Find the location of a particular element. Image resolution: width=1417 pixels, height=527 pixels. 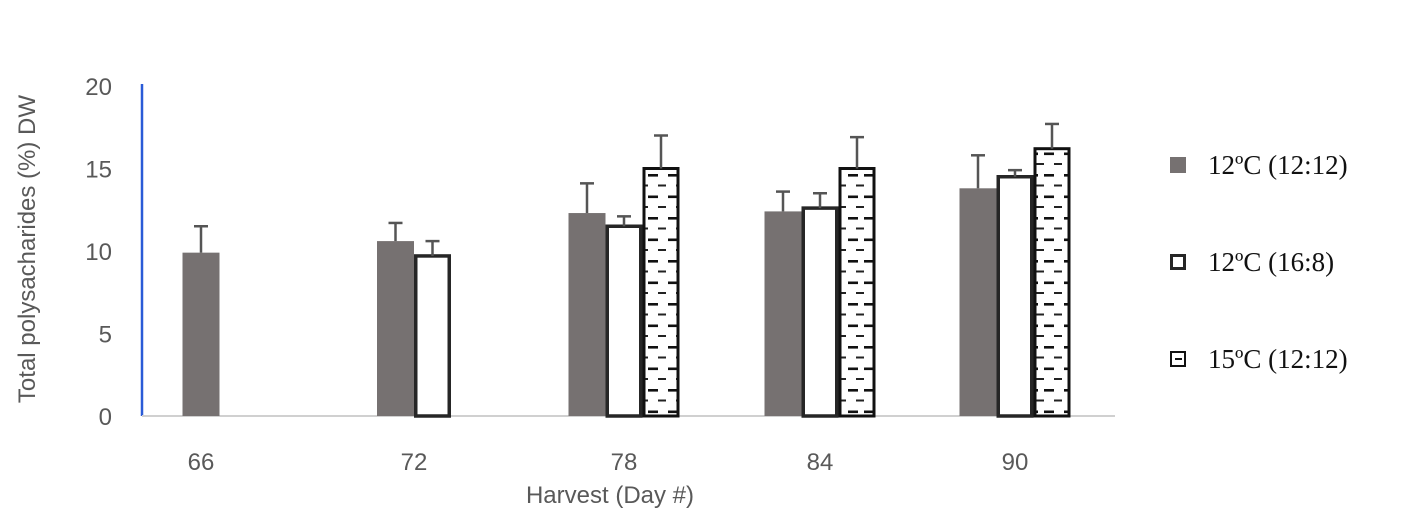

legend-item-15c-12-12: 15ºC (12:12) is located at coordinates (1259, 359).